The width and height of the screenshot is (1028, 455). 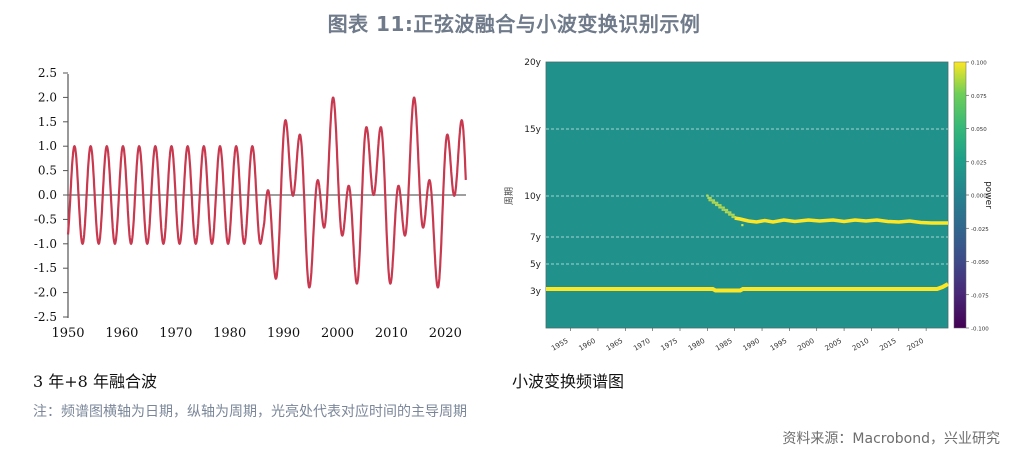 I want to click on y-tick-label: 0.0, so click(x=47, y=195).